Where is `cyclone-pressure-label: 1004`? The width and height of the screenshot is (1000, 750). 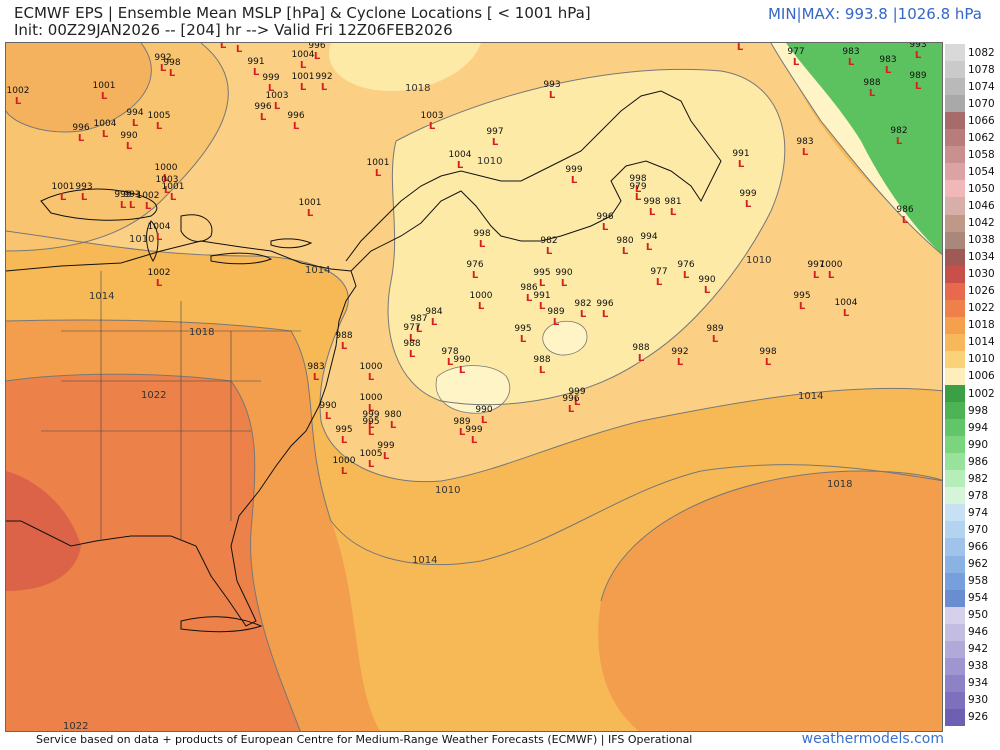
cyclone-pressure-label: 1004 is located at coordinates (460, 155).